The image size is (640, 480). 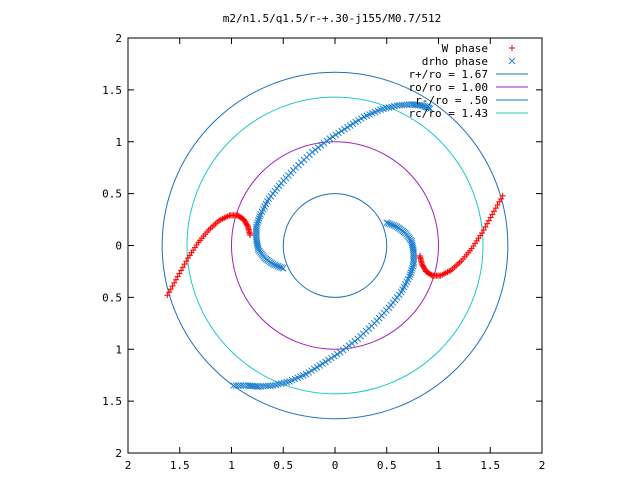 I want to click on series-0-points, so click(x=335, y=245).